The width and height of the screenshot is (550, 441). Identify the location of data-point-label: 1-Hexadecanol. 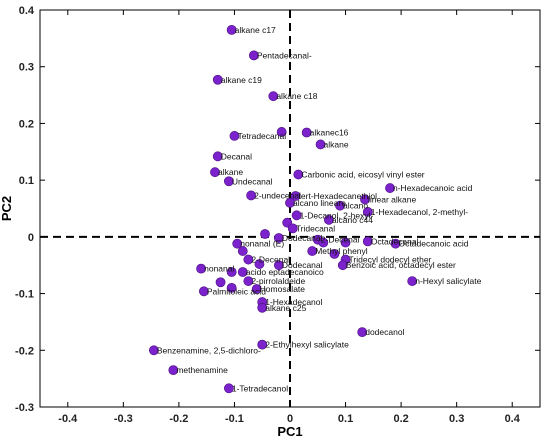
(293, 302).